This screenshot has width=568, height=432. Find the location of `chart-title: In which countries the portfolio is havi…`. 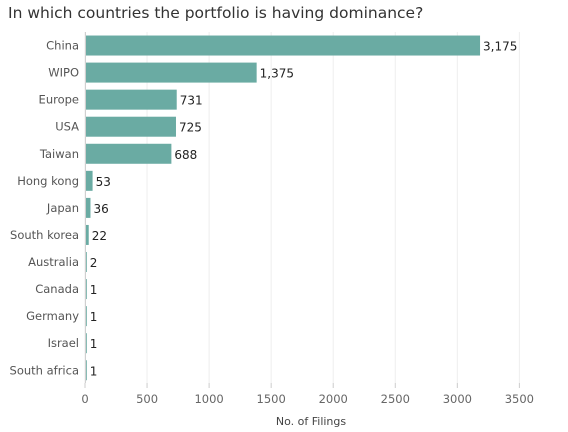

chart-title: In which countries the portfolio is havi… is located at coordinates (216, 13).